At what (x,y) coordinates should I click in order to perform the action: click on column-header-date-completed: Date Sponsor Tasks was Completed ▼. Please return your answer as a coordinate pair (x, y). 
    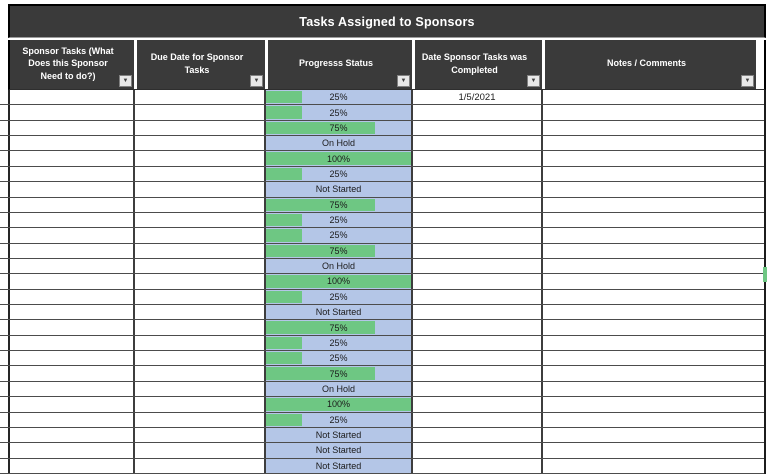
    Looking at the image, I should click on (480, 64).